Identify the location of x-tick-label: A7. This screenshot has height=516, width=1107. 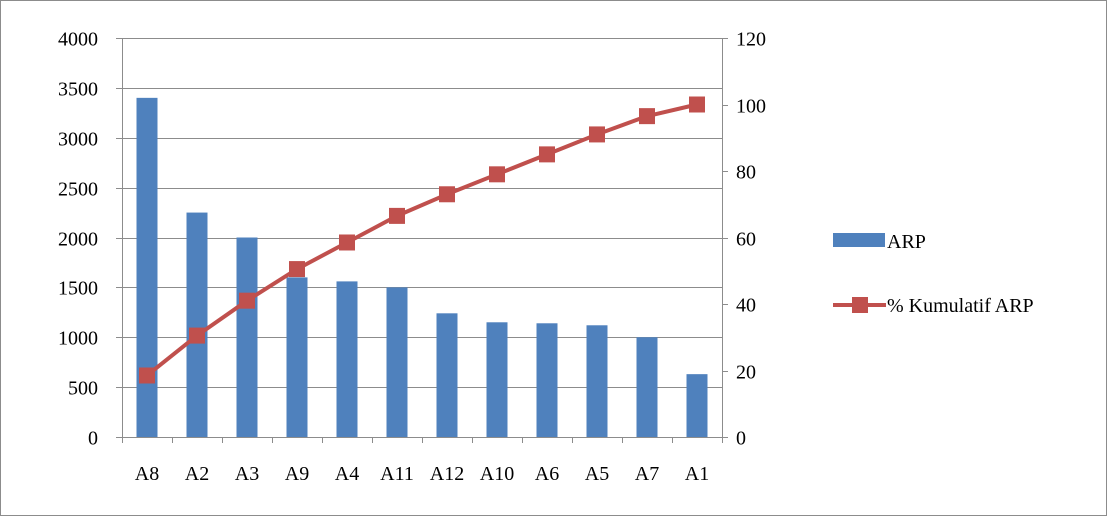
(647, 474).